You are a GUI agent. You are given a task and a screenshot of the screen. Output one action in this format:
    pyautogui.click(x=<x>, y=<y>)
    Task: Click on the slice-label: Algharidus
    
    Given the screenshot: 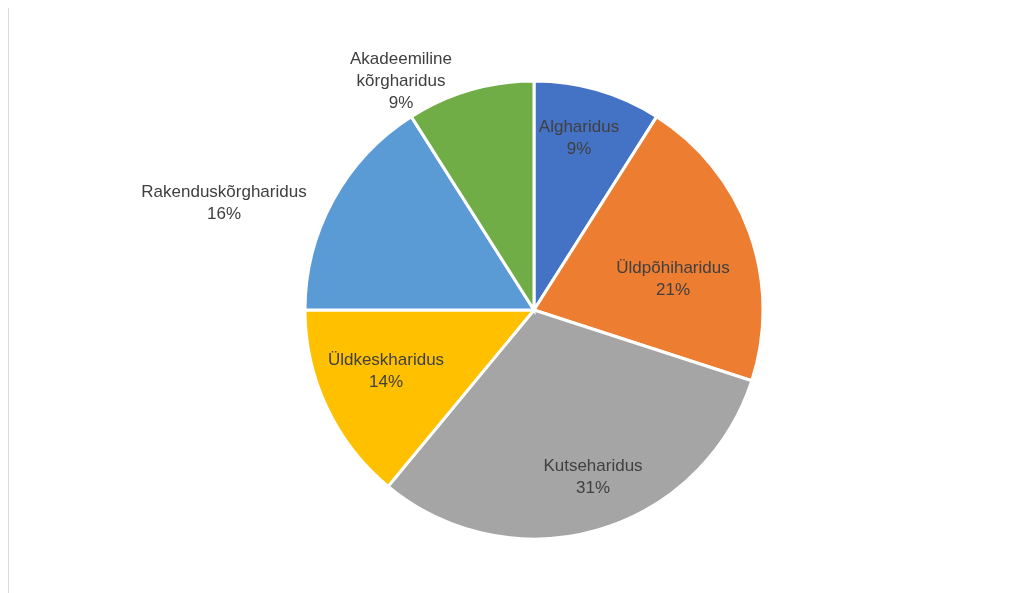 What is the action you would take?
    pyautogui.click(x=579, y=126)
    